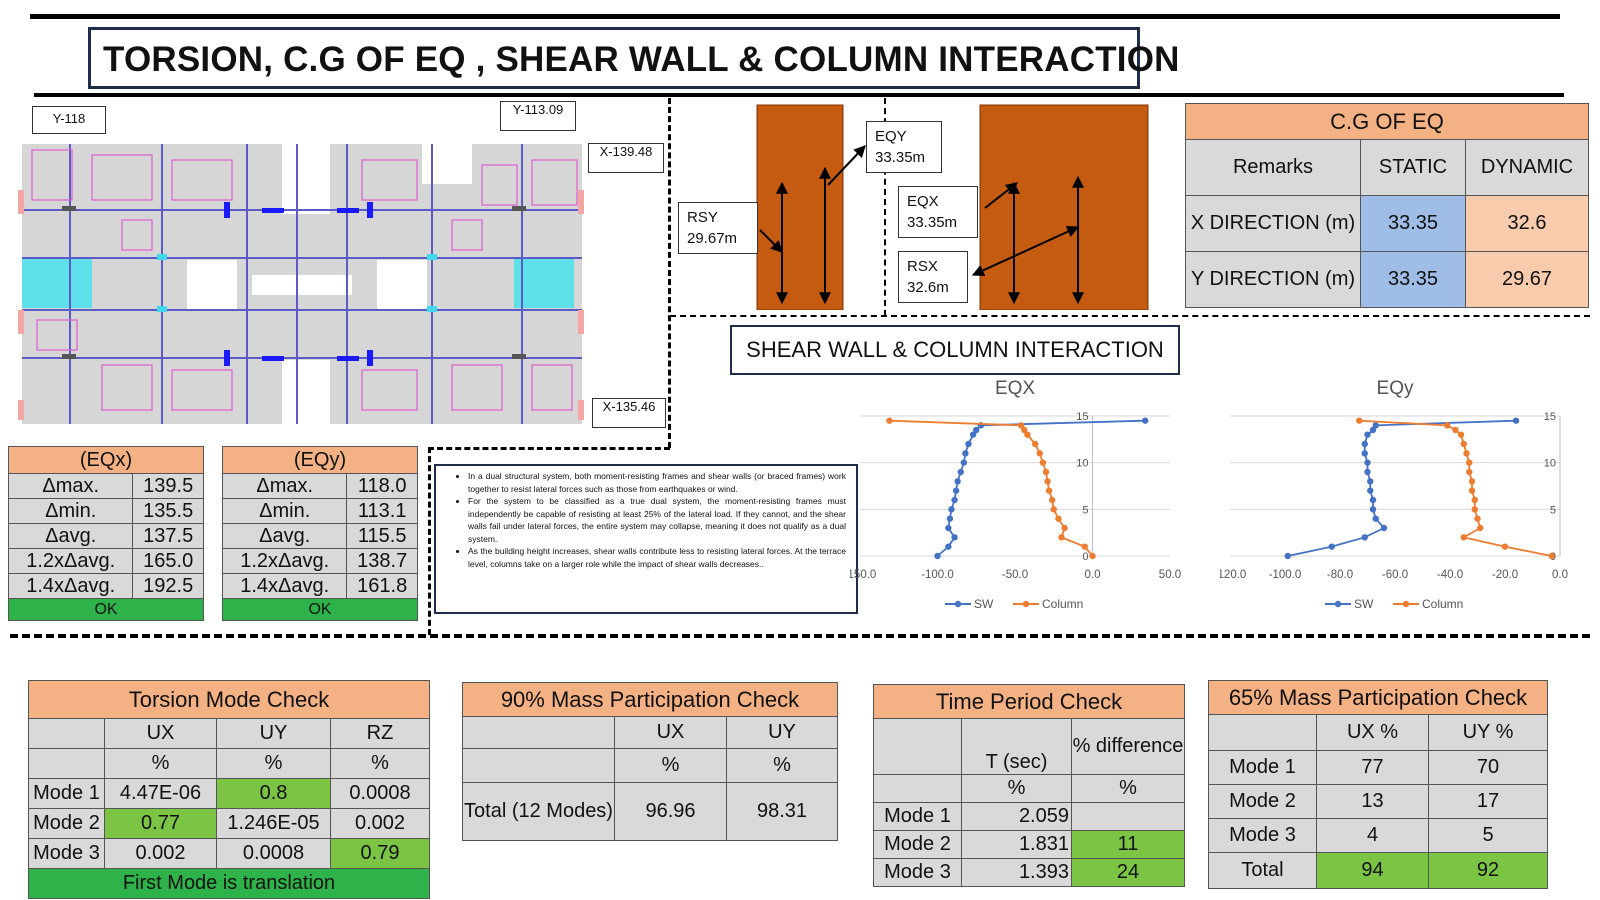 This screenshot has height=900, width=1600. What do you see at coordinates (380, 733) in the screenshot?
I see `col-header: RZ` at bounding box center [380, 733].